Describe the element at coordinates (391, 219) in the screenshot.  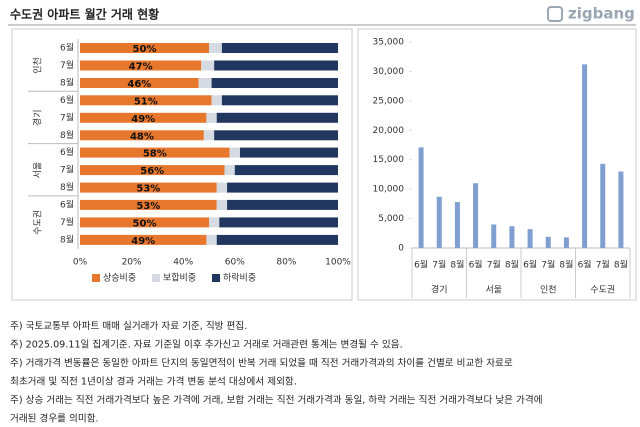
I see `y-tick-label: 5,000` at that location.